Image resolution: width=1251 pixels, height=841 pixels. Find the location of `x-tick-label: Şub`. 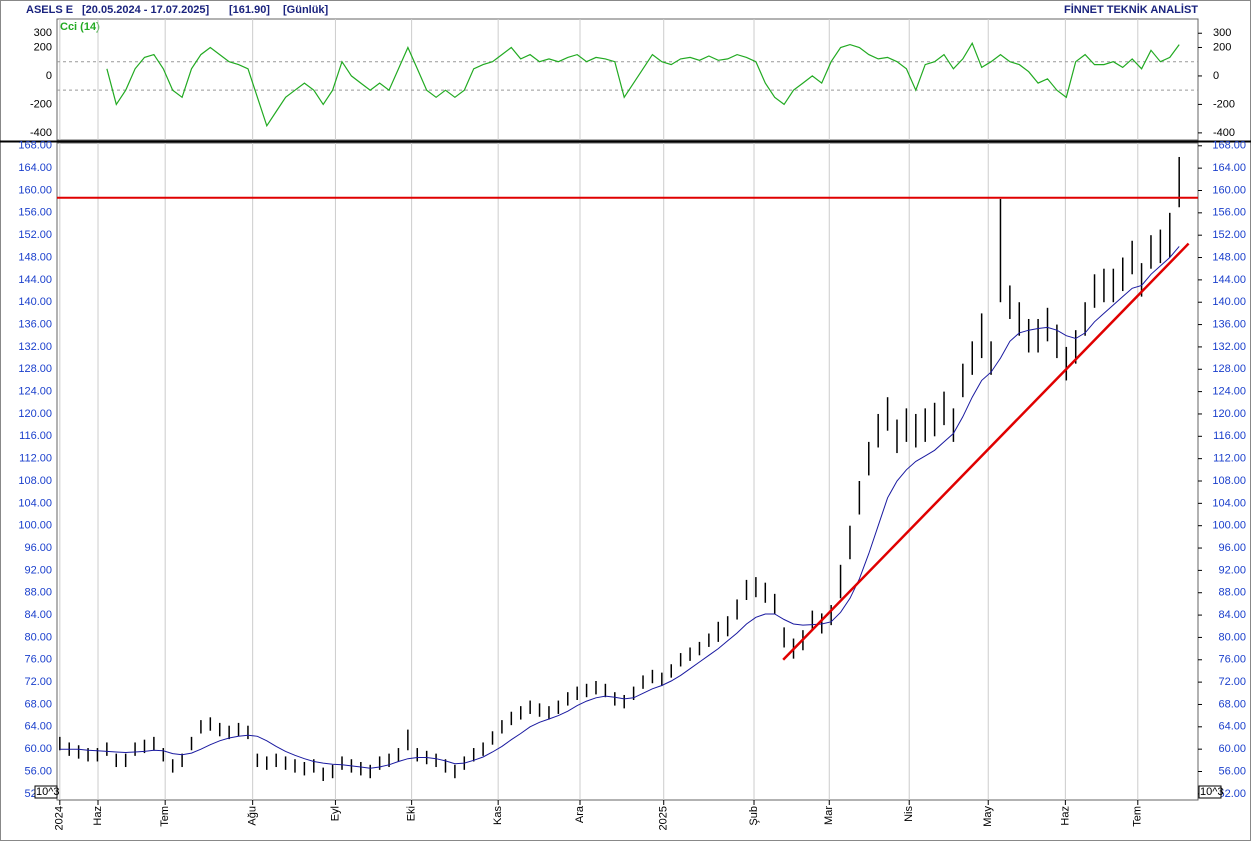

x-tick-label: Şub is located at coordinates (754, 816).